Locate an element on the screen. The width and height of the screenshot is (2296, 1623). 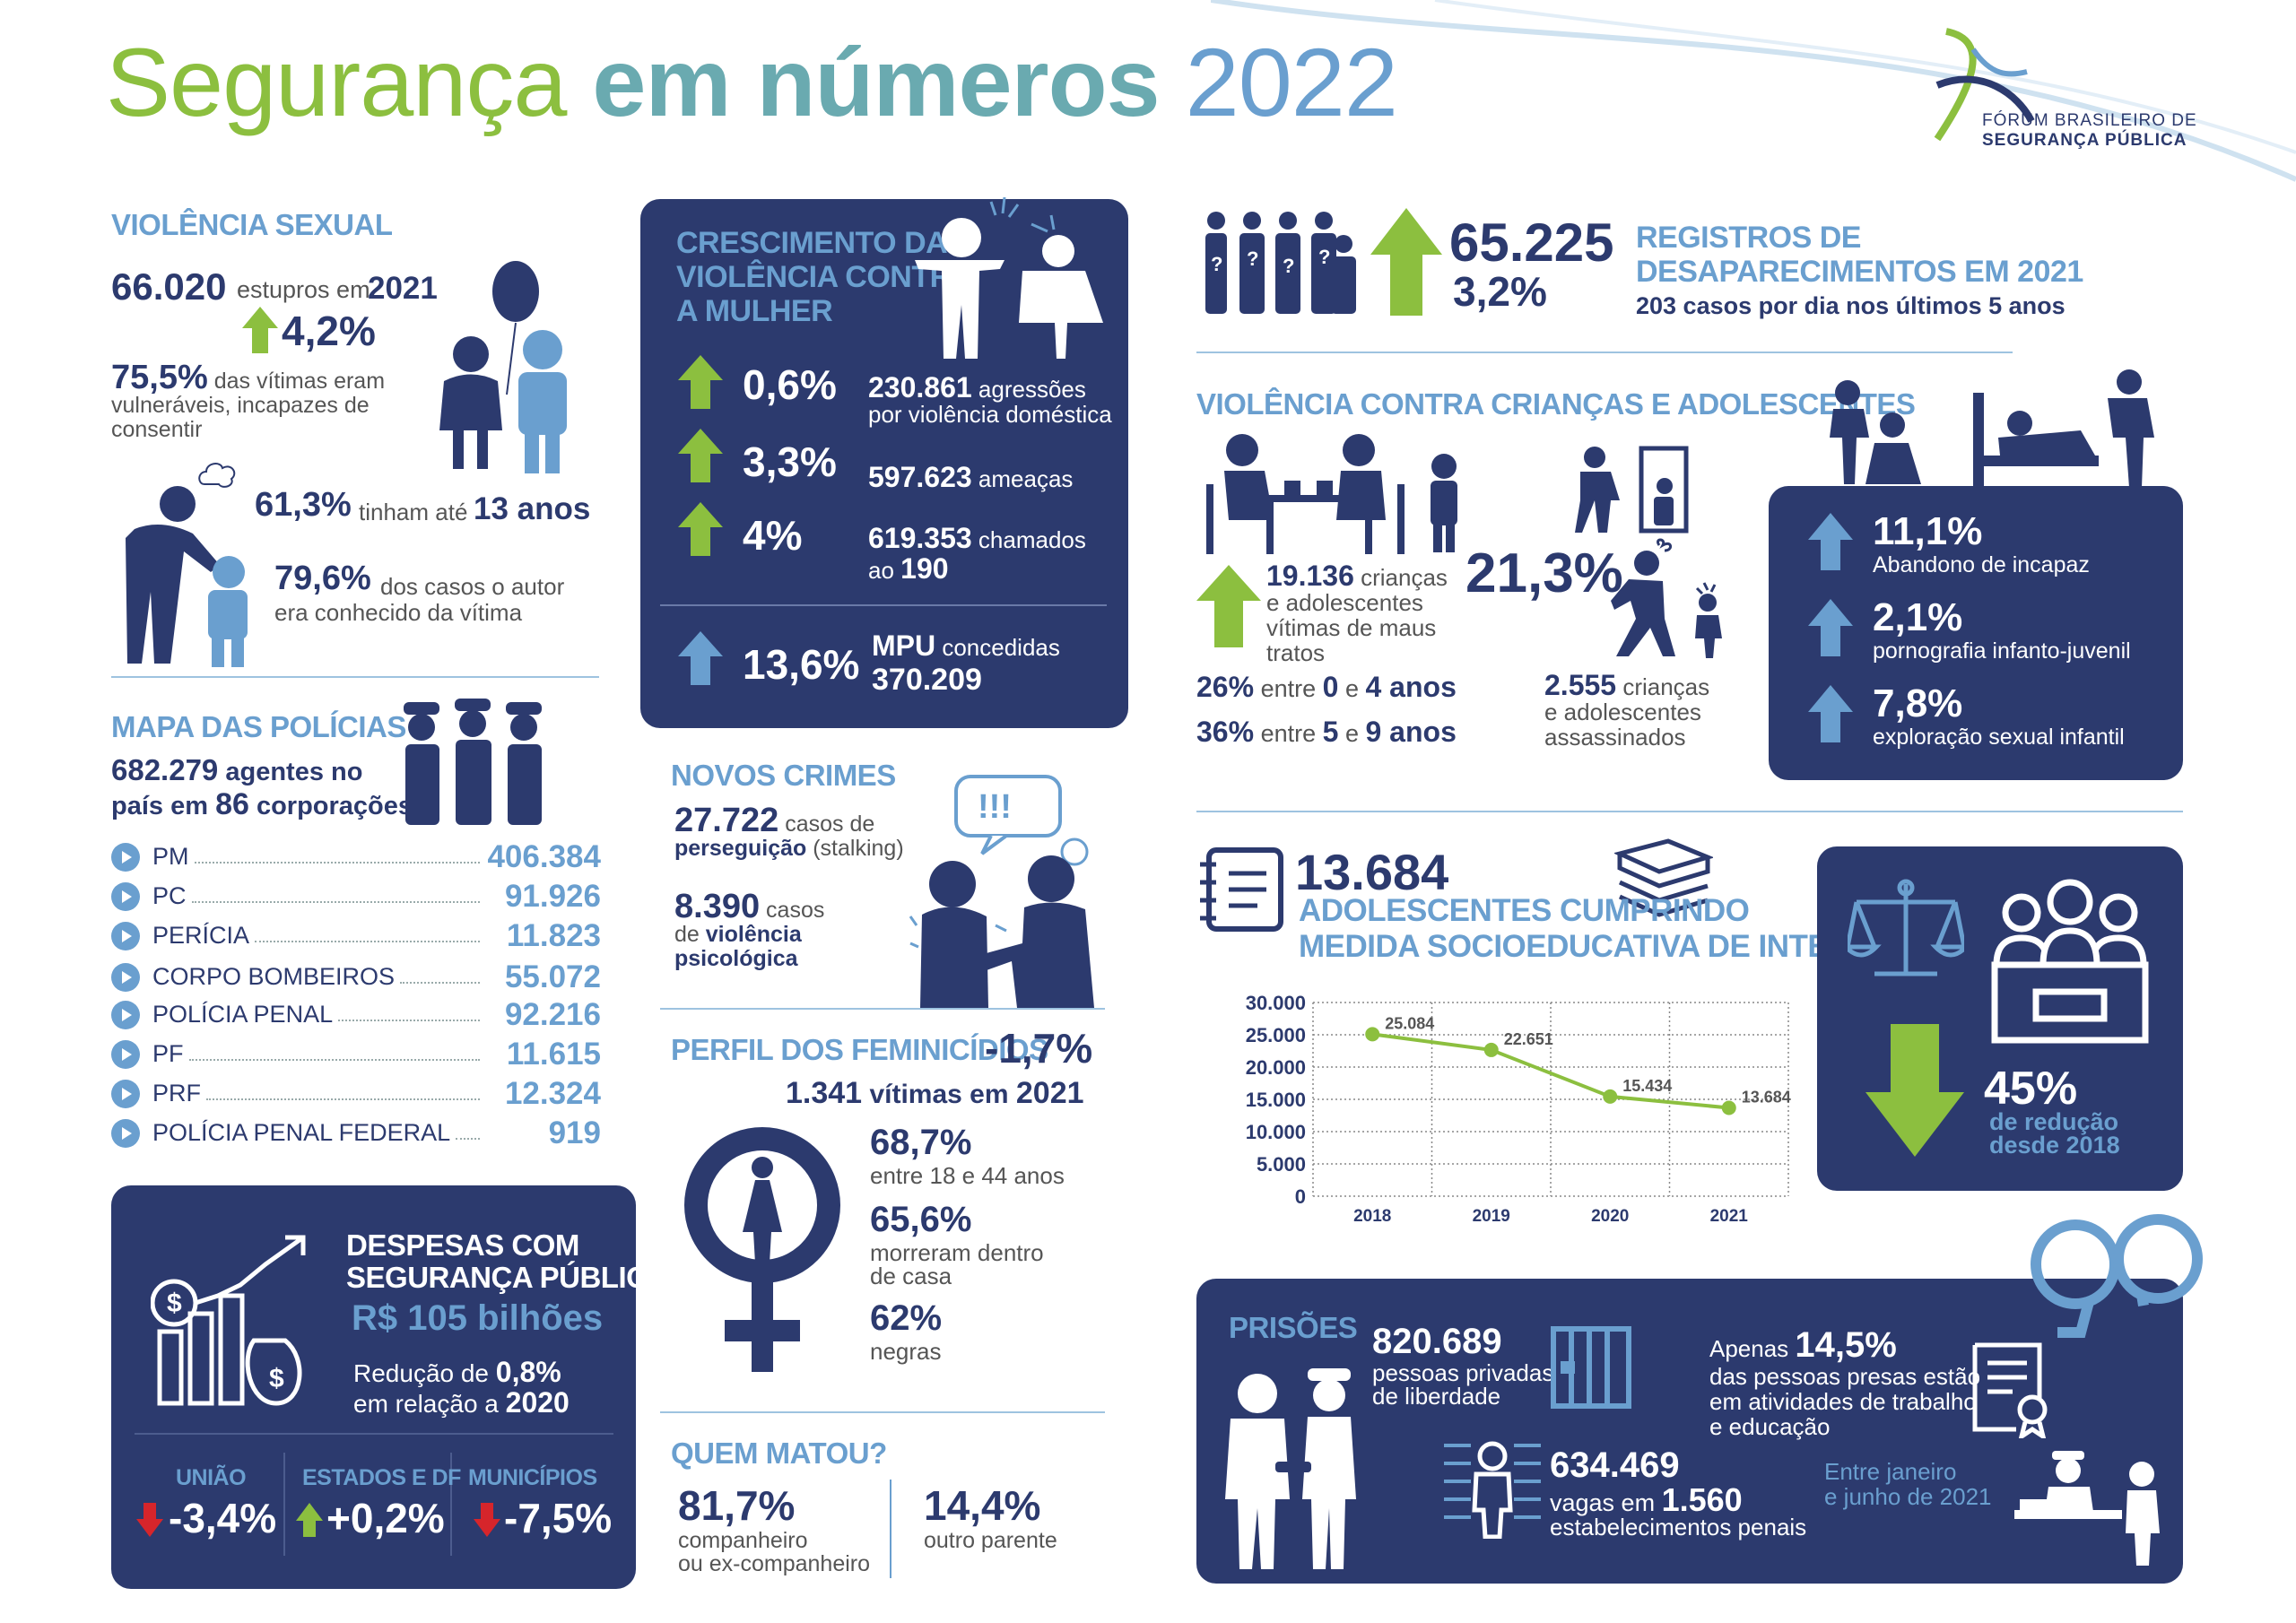
chart-point is located at coordinates (1372, 1034).